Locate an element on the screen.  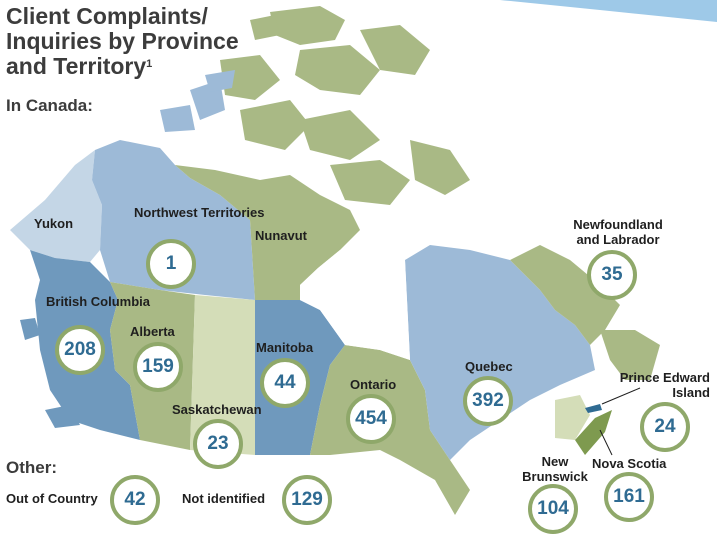
bc-island is located at coordinates (30, 329).